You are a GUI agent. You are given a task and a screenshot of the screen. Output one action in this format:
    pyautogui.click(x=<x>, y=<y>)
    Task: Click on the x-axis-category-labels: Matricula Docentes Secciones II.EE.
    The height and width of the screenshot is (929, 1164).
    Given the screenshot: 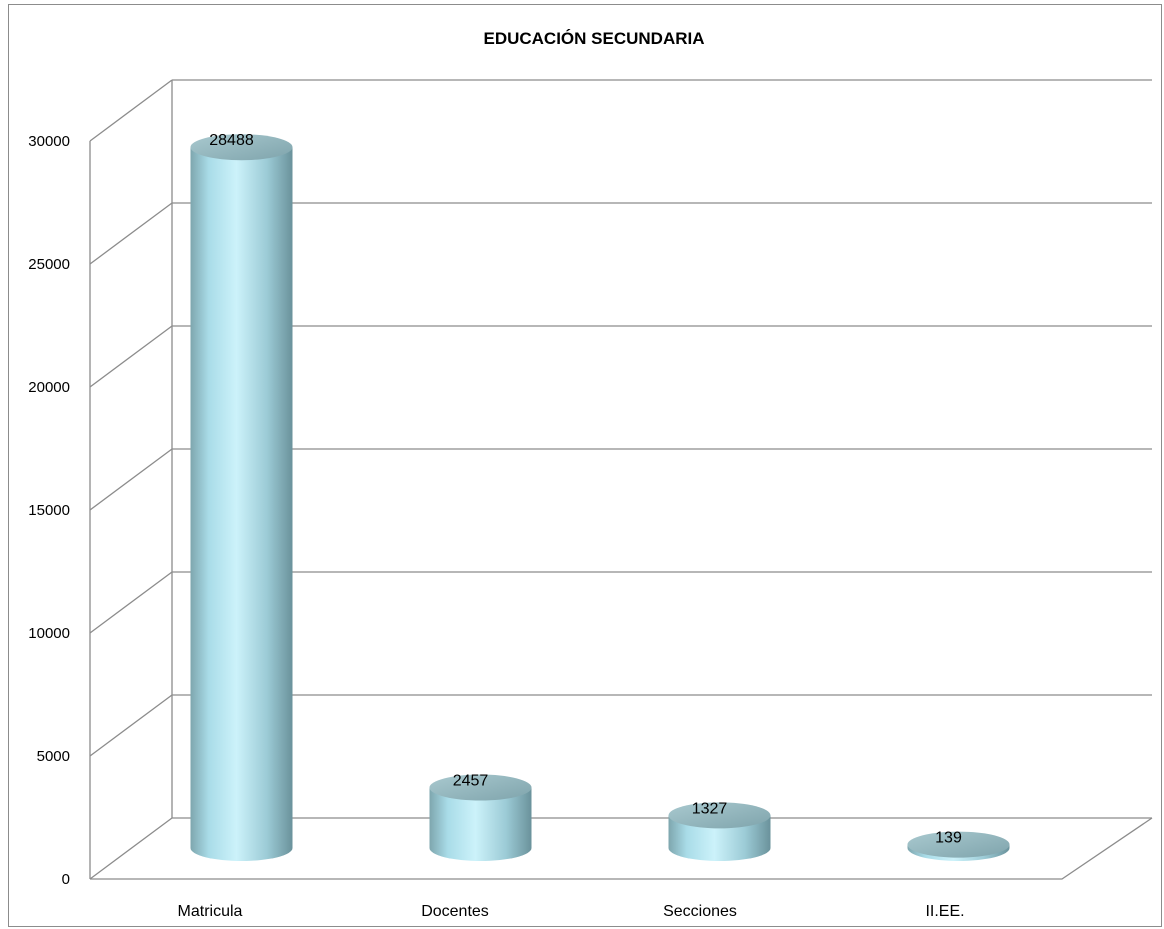 What is the action you would take?
    pyautogui.click(x=571, y=911)
    